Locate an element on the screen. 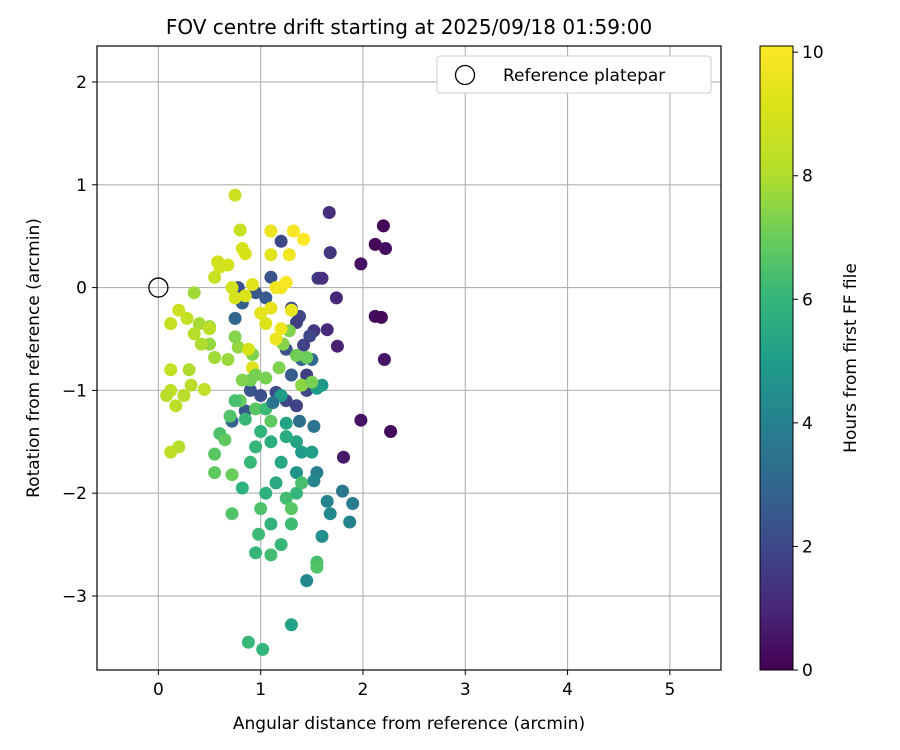 The image size is (900, 750). legend: Reference platepar is located at coordinates (574, 74).